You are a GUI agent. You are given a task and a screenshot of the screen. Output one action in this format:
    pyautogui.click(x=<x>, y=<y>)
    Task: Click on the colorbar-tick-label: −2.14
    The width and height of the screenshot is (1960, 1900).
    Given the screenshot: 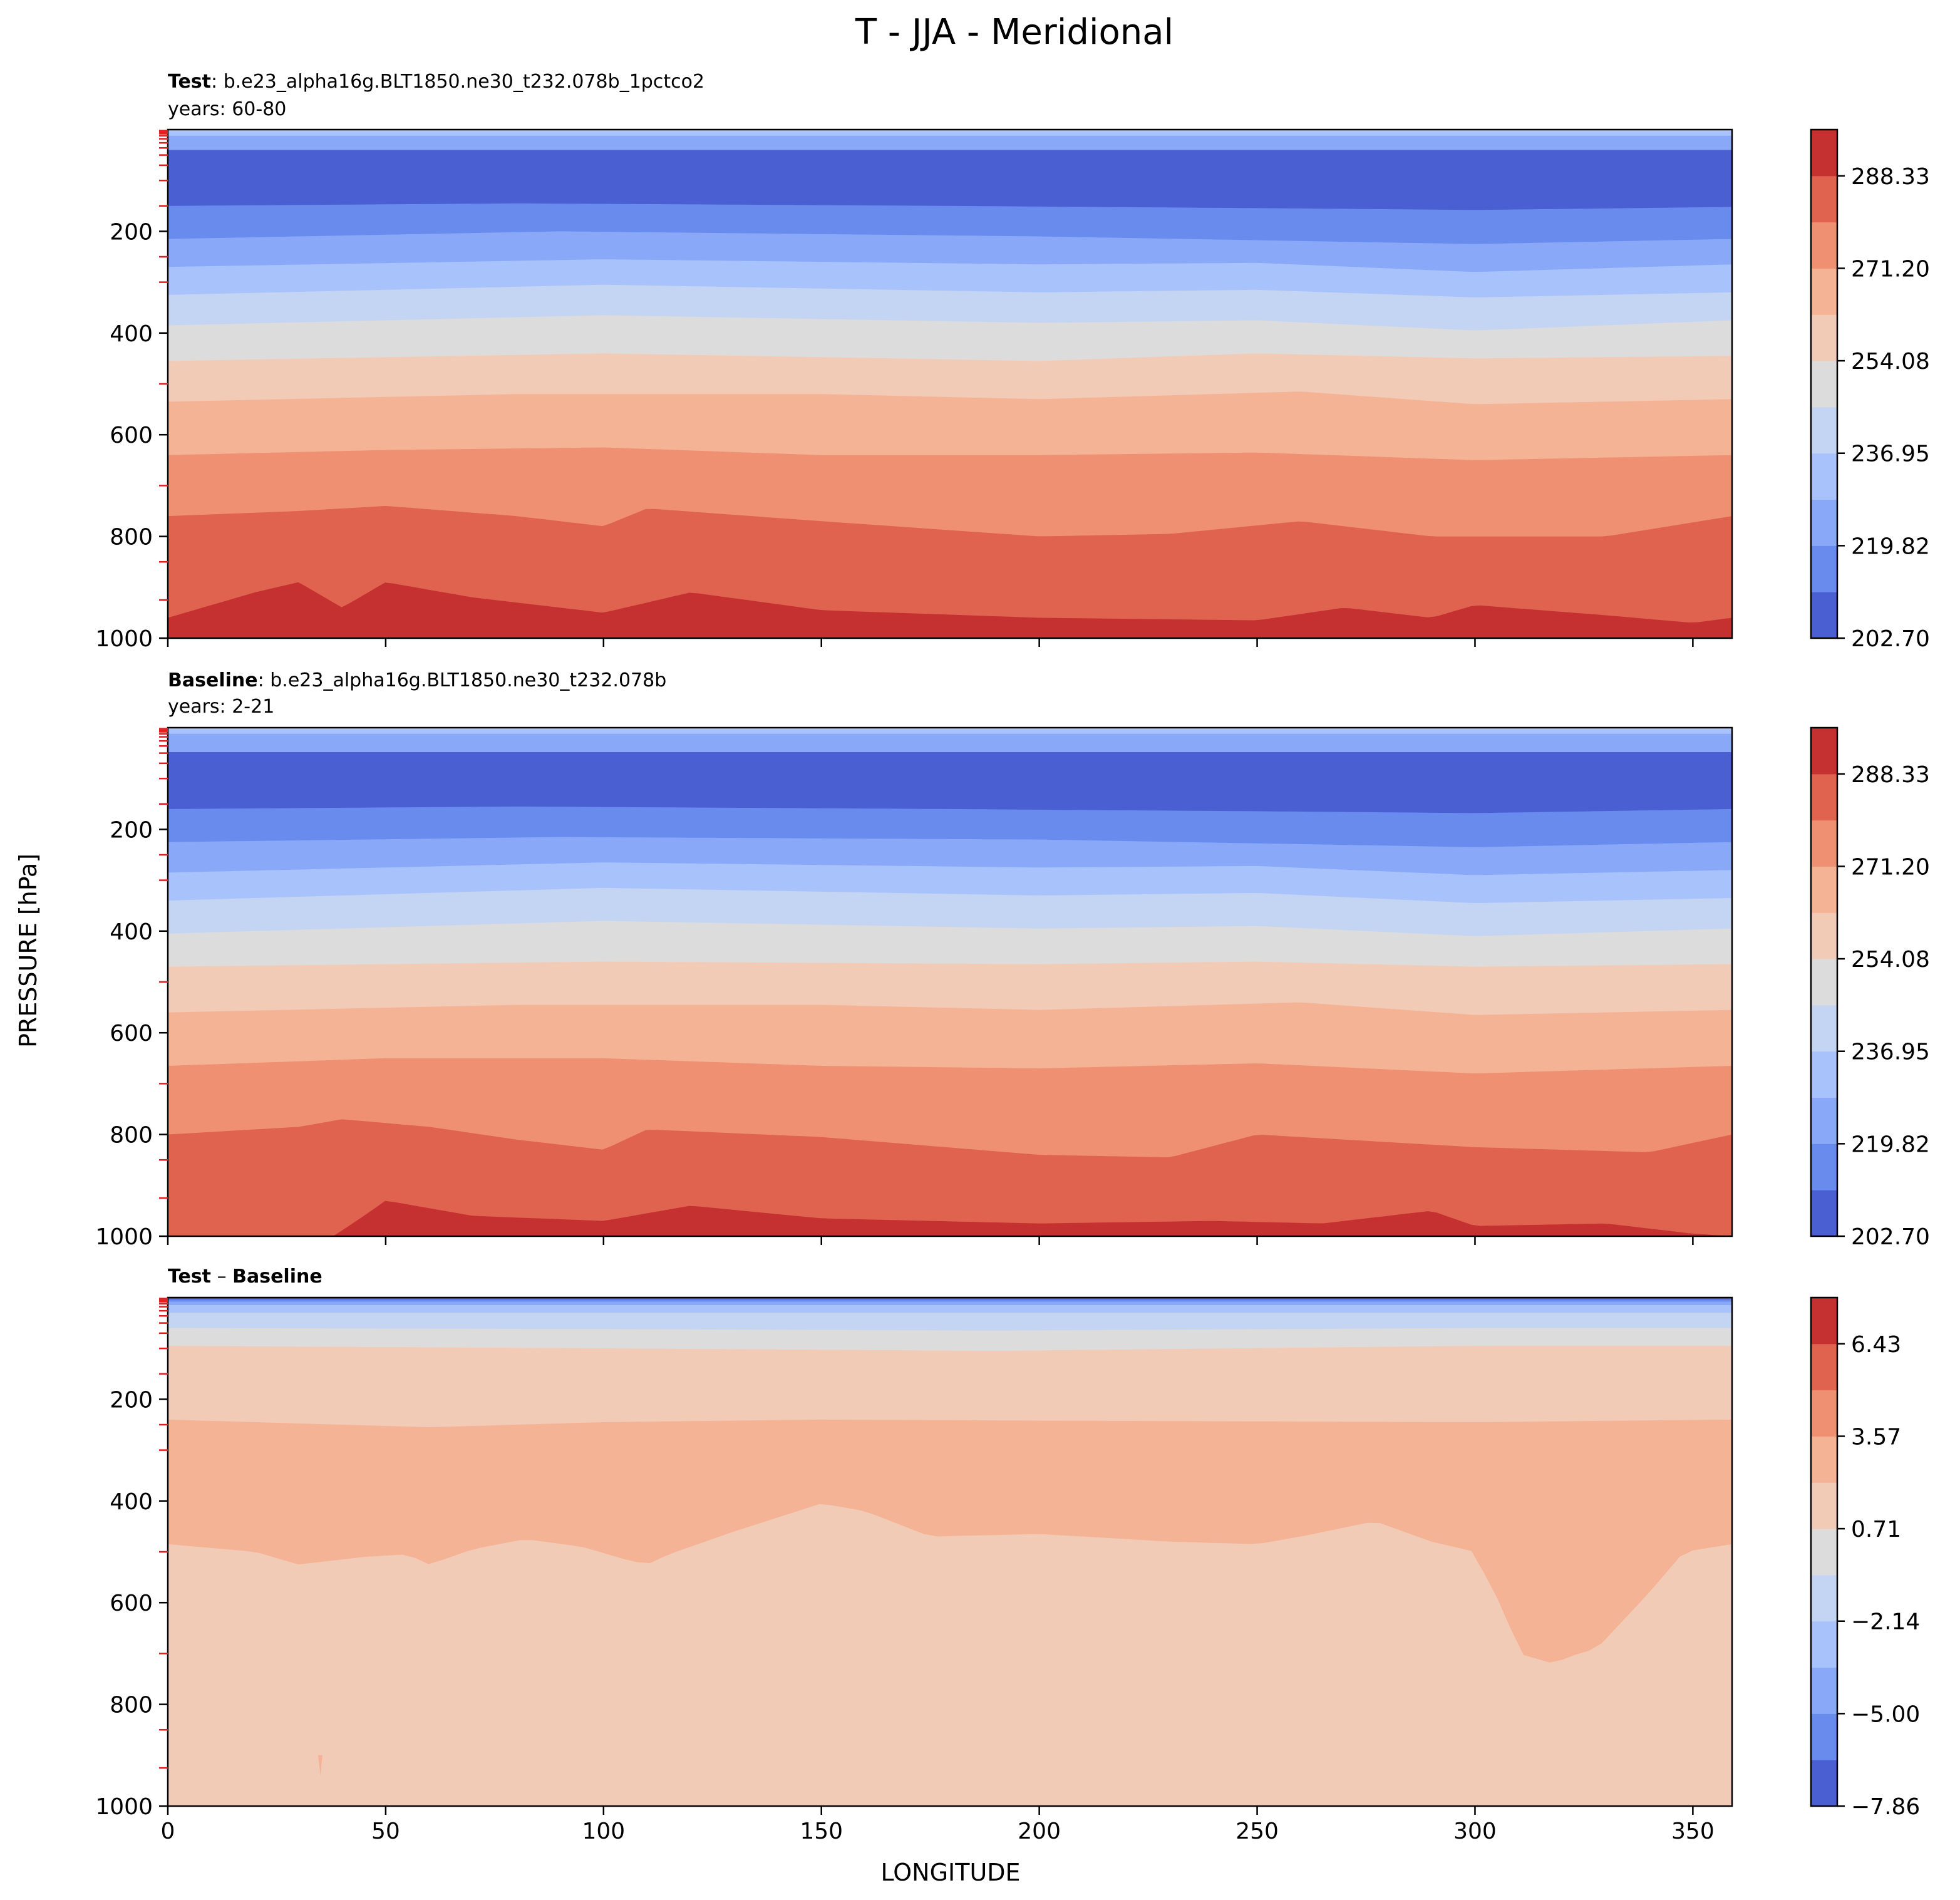 What is the action you would take?
    pyautogui.click(x=1885, y=1622)
    